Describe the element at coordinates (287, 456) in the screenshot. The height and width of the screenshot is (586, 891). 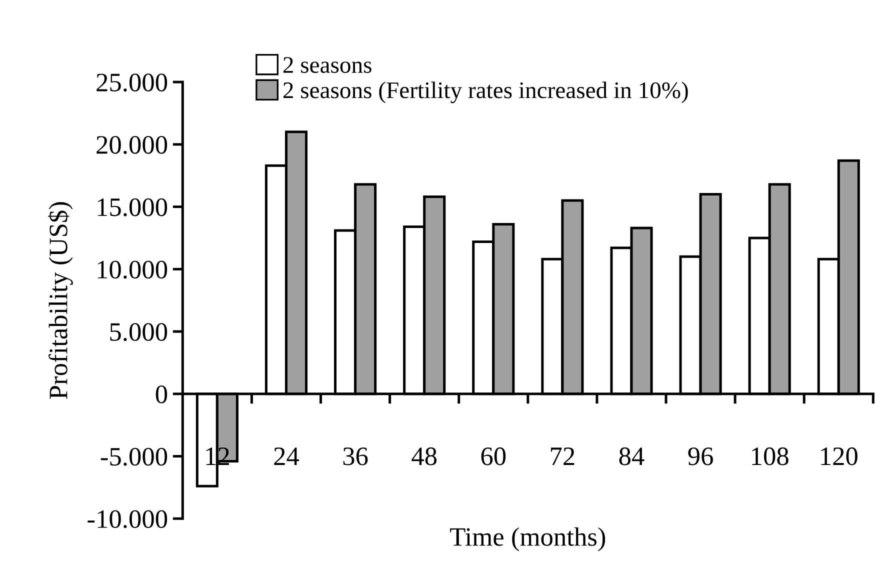
I see `x-tick-label: 24` at that location.